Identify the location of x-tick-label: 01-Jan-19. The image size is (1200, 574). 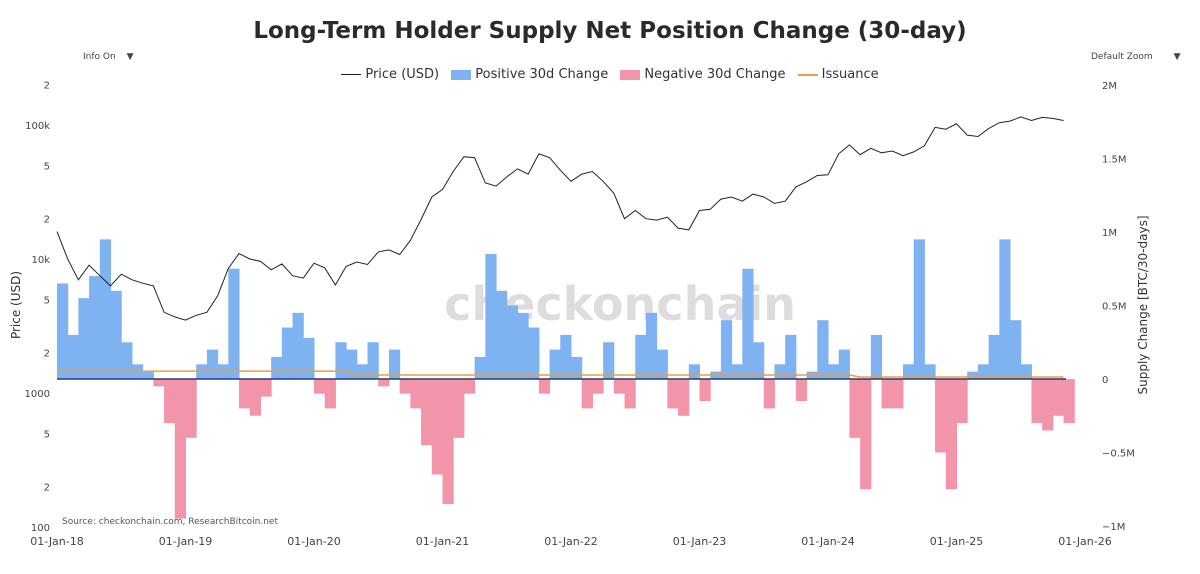
(186, 541).